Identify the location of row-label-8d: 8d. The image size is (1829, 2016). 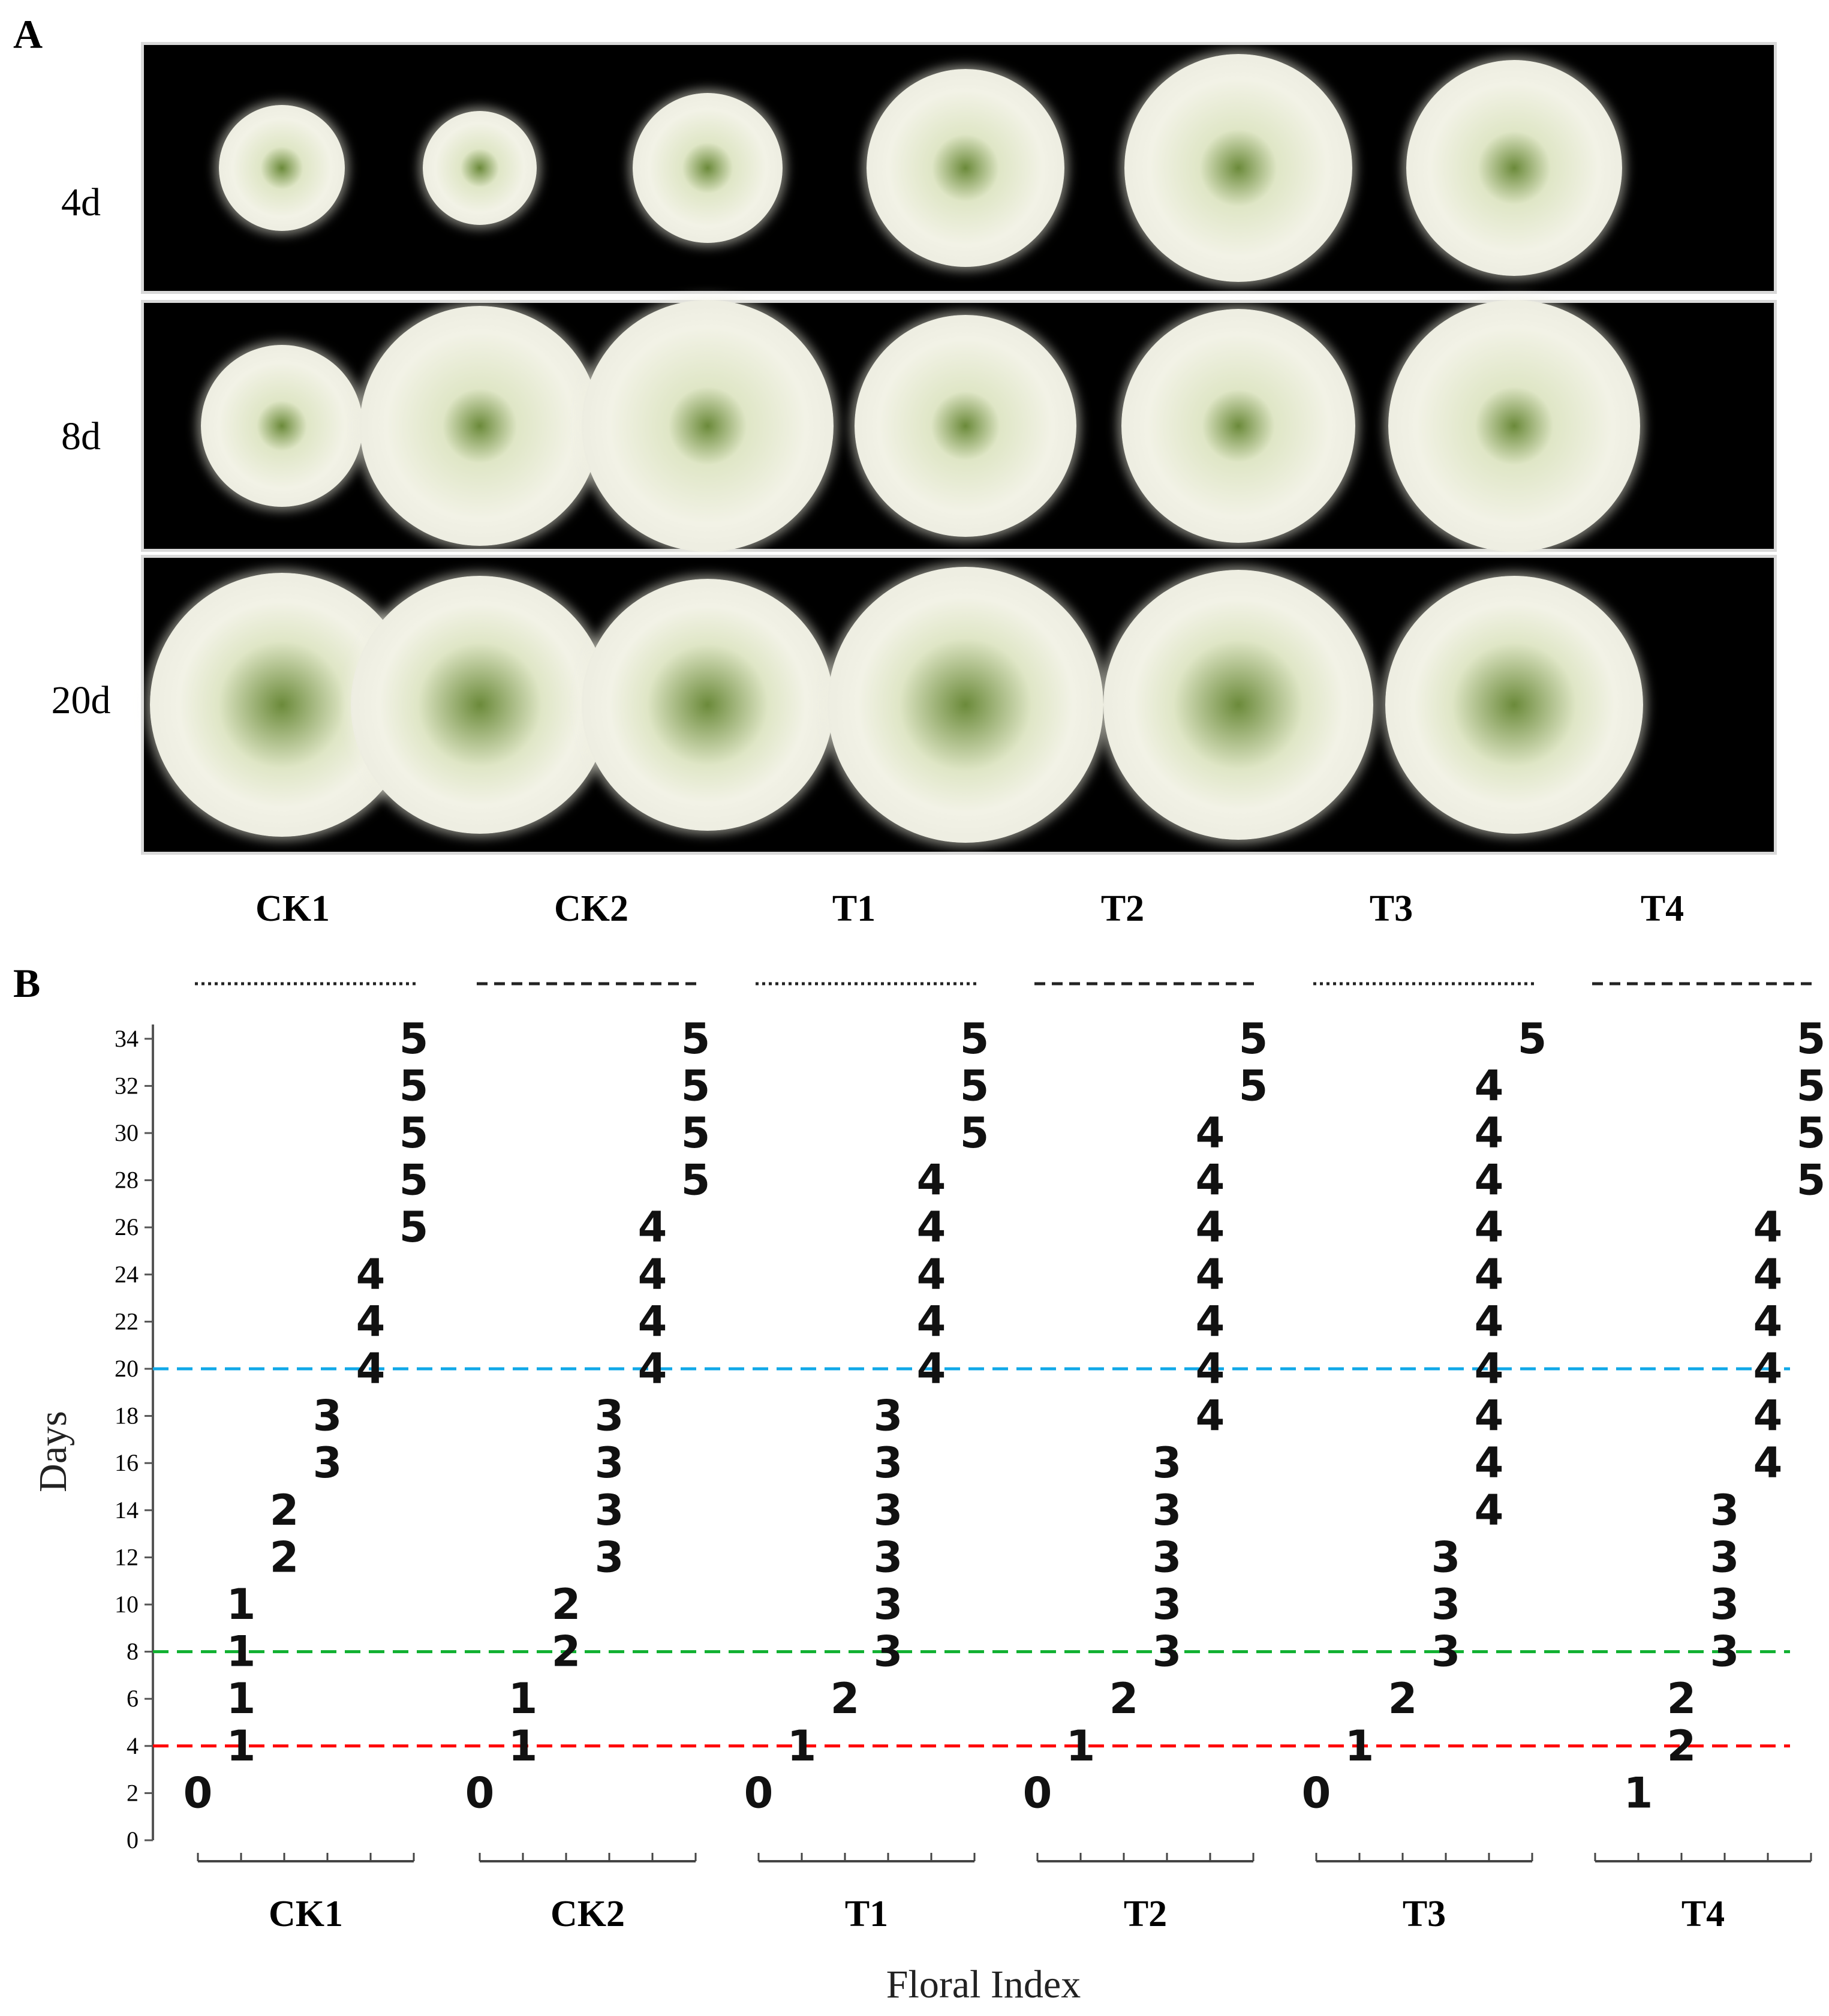
(81, 436).